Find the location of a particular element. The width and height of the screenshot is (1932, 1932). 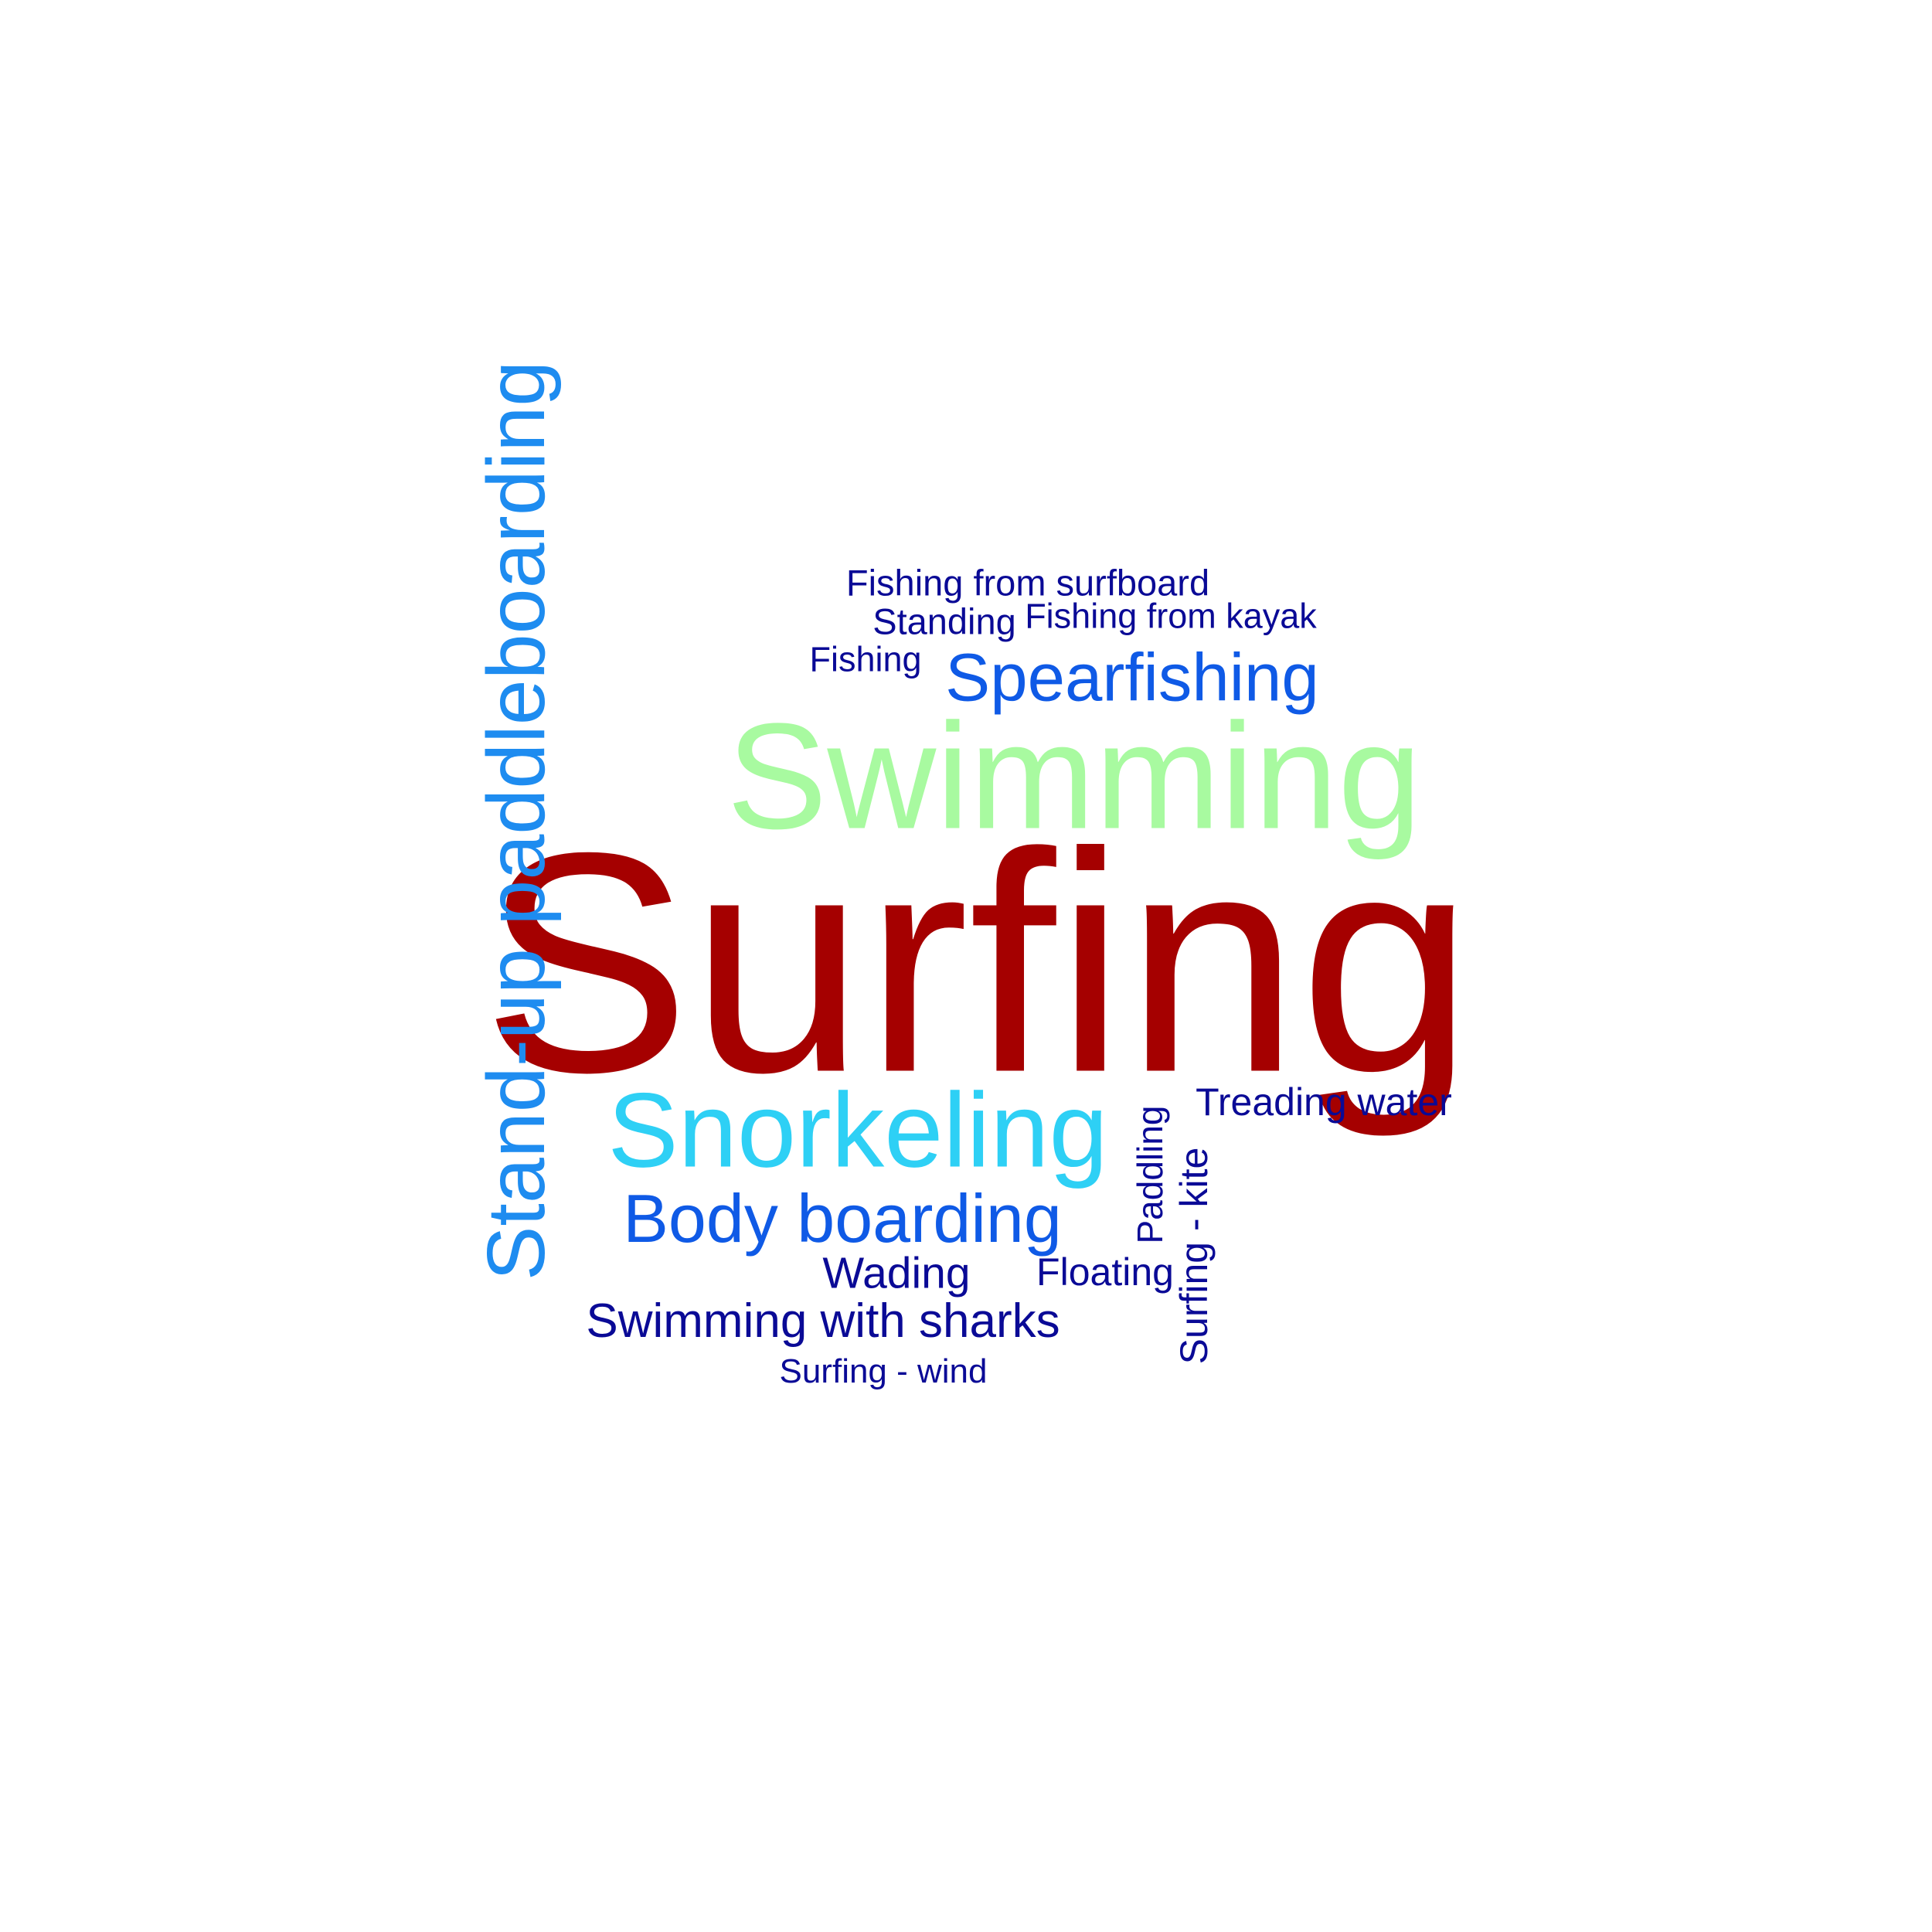

word-surfing: Surfing is located at coordinates (978, 963).